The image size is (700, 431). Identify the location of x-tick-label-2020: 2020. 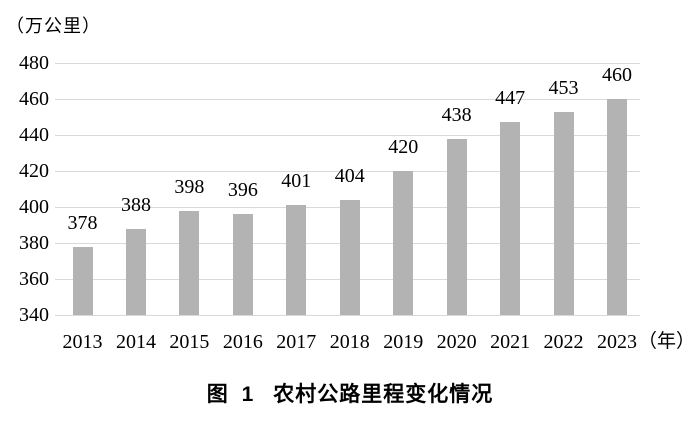
(456, 342).